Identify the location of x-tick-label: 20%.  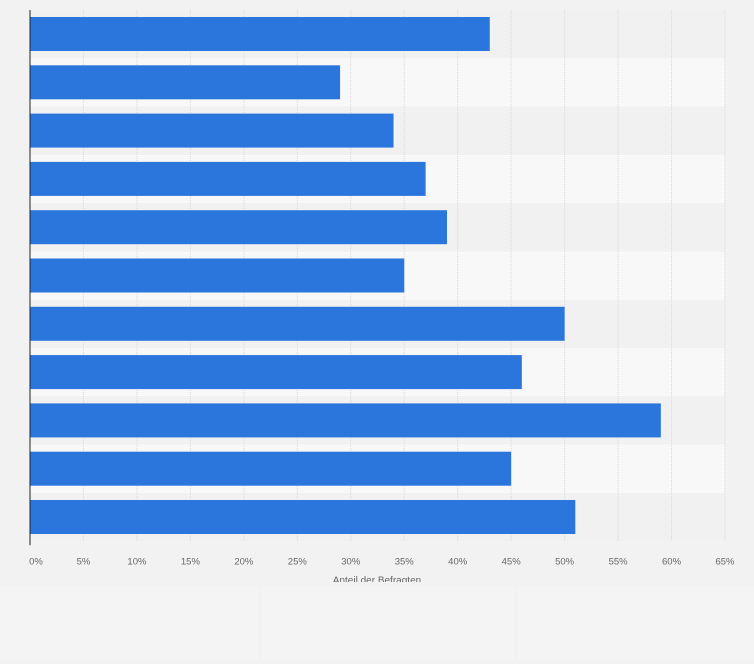
(244, 561).